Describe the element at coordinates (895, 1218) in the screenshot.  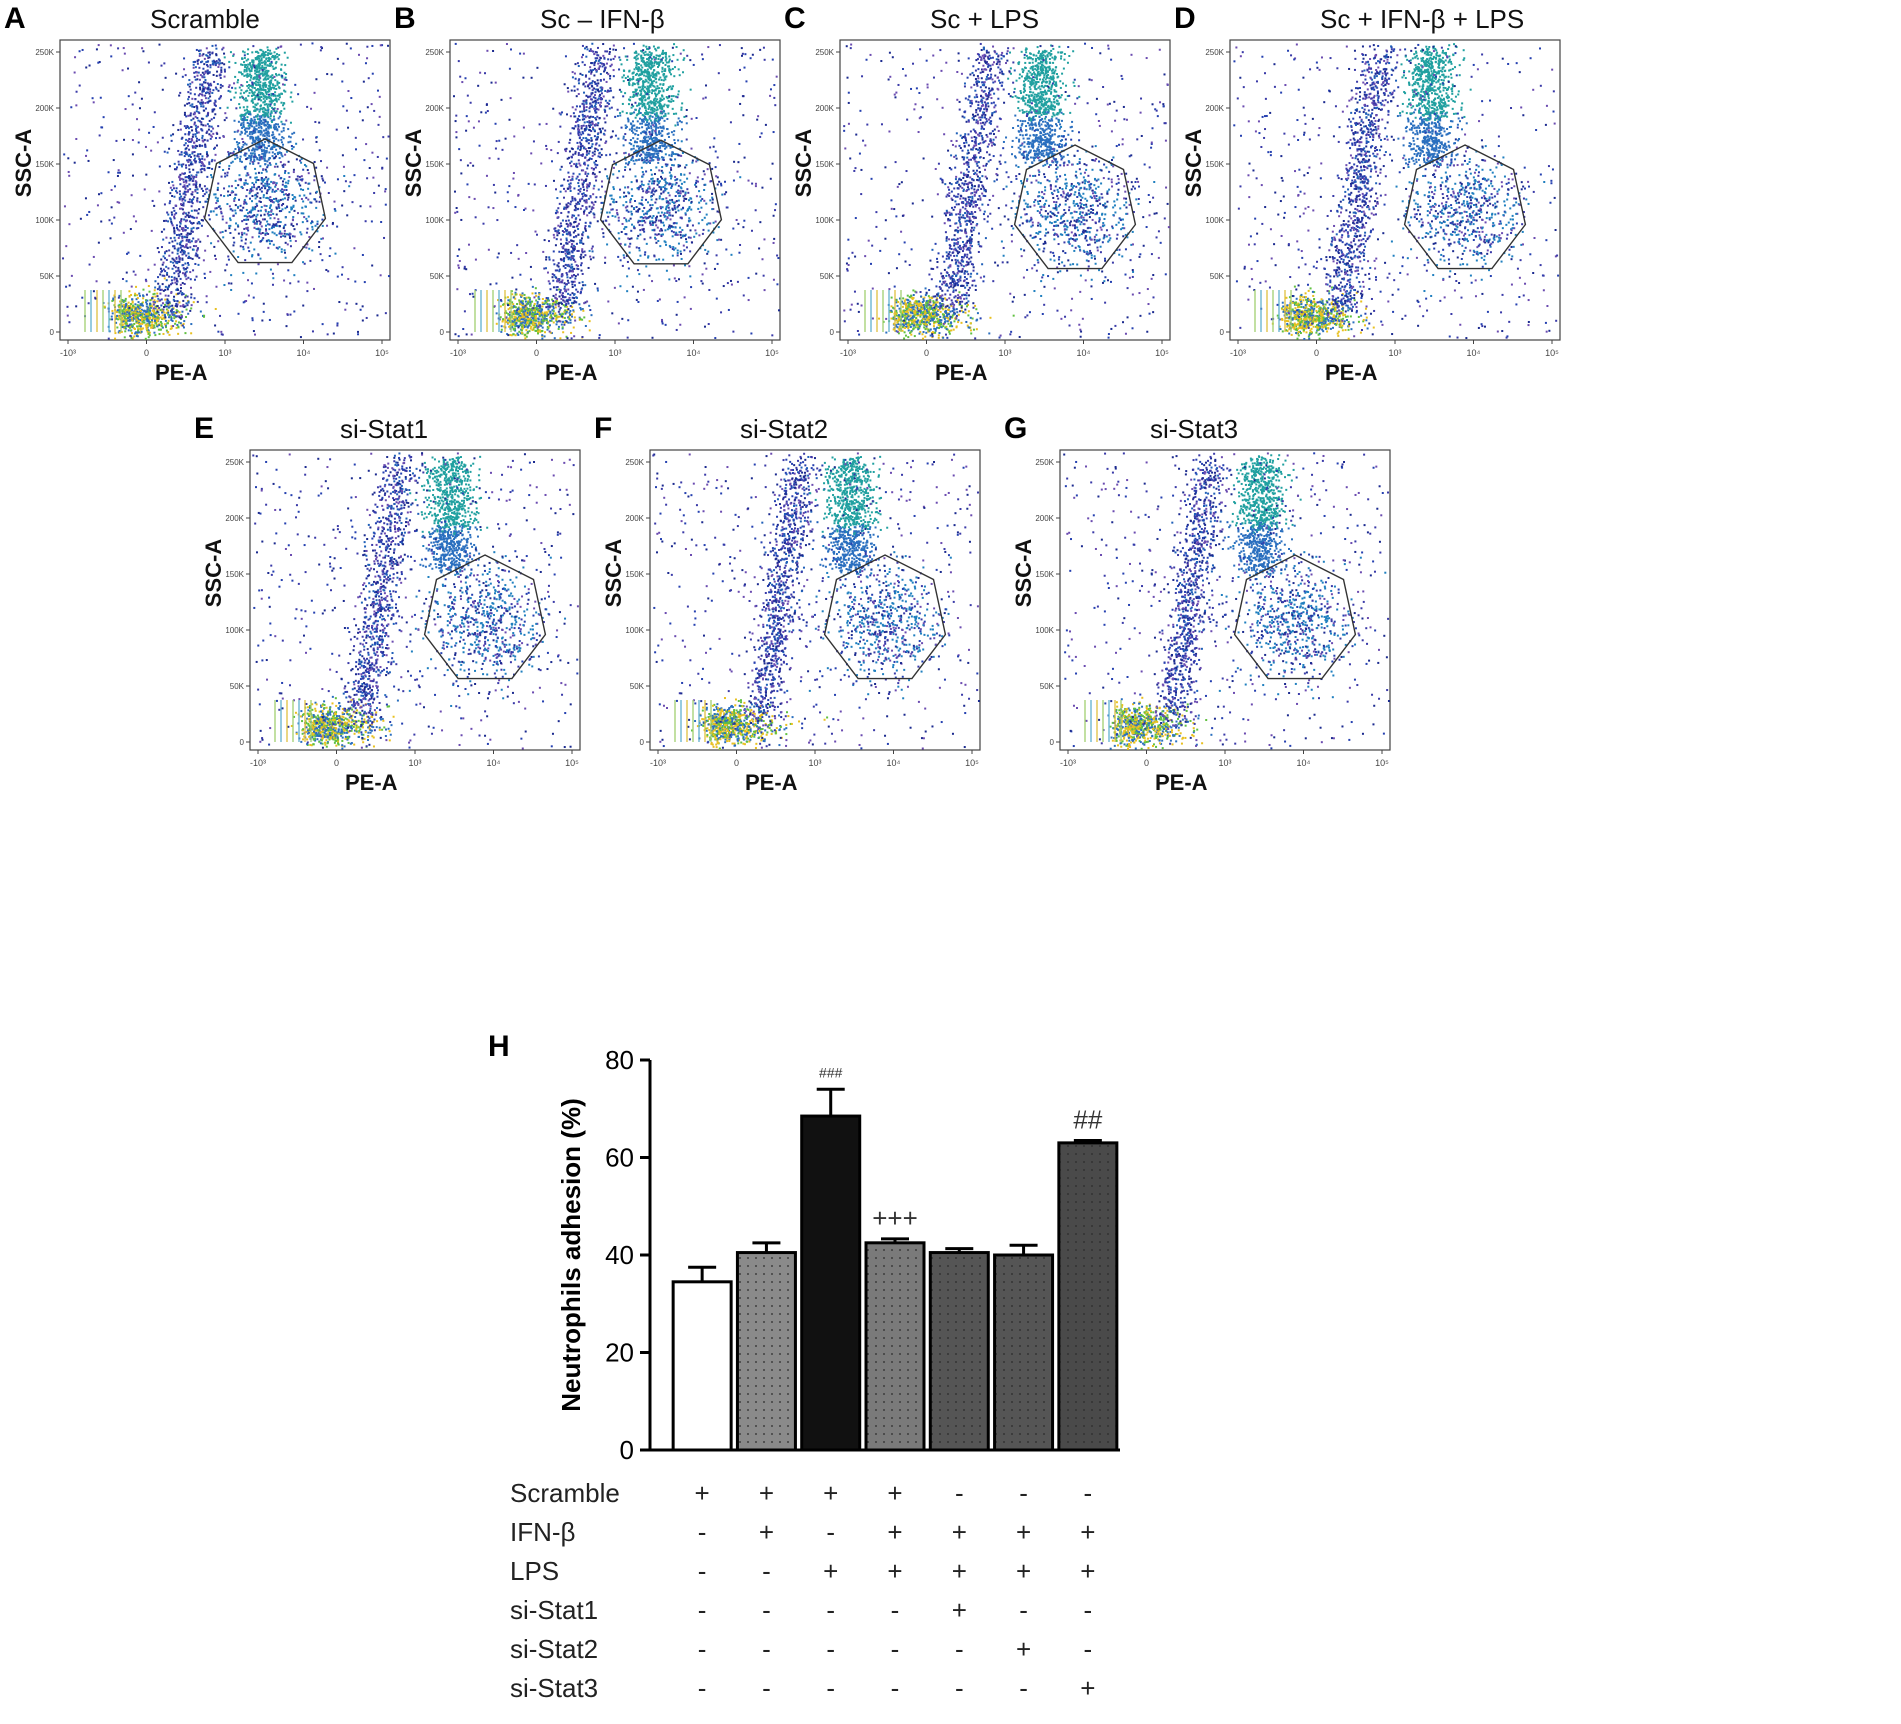
I see `significance-annotation: +++` at that location.